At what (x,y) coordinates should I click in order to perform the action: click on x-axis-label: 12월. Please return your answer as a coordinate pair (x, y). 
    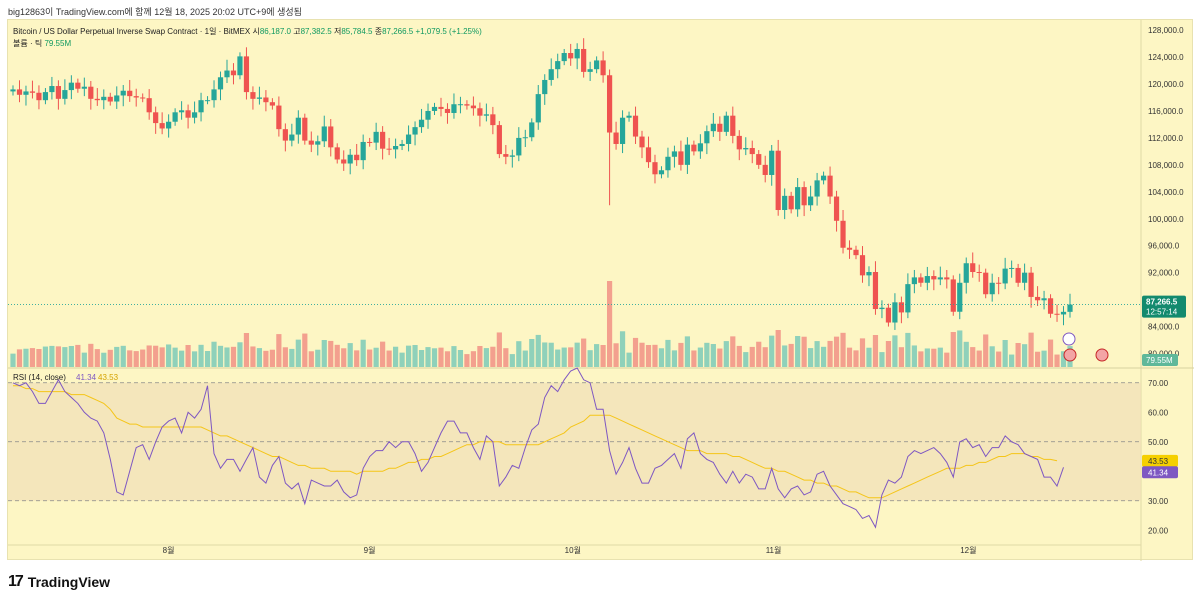
    Looking at the image, I should click on (968, 550).